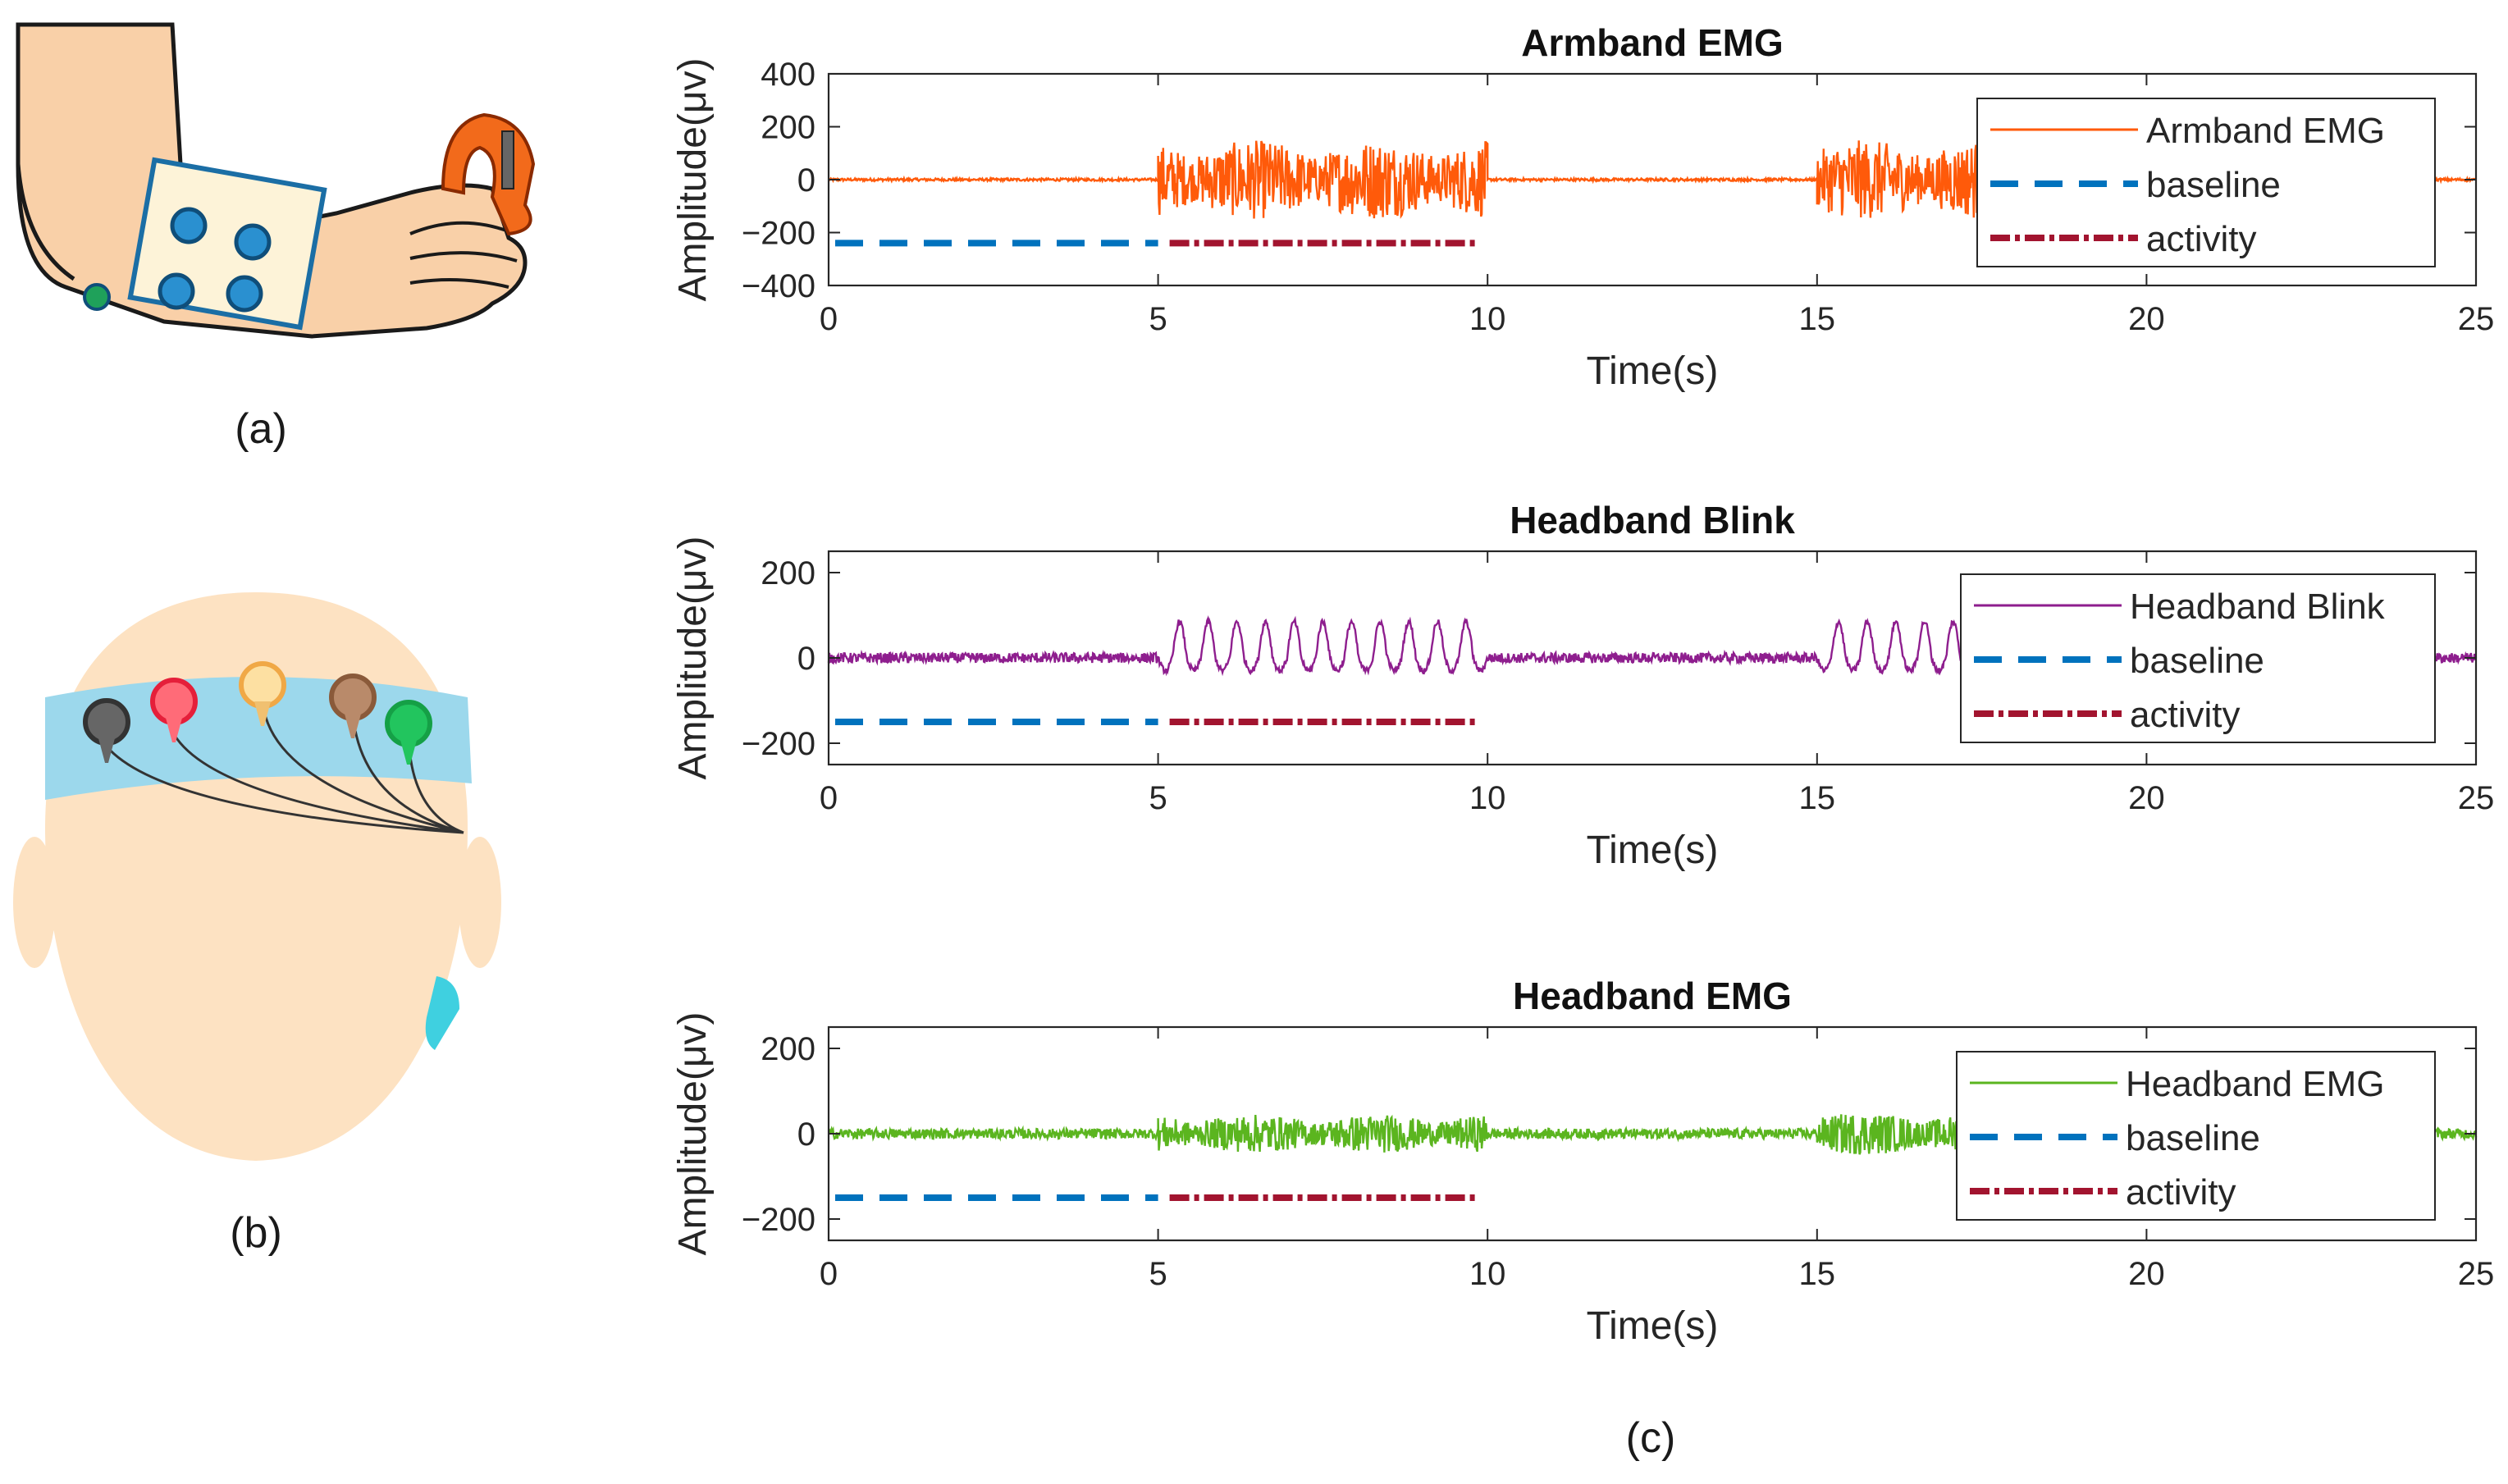  Describe the element at coordinates (442, 1013) in the screenshot. I see `earpiece` at that location.